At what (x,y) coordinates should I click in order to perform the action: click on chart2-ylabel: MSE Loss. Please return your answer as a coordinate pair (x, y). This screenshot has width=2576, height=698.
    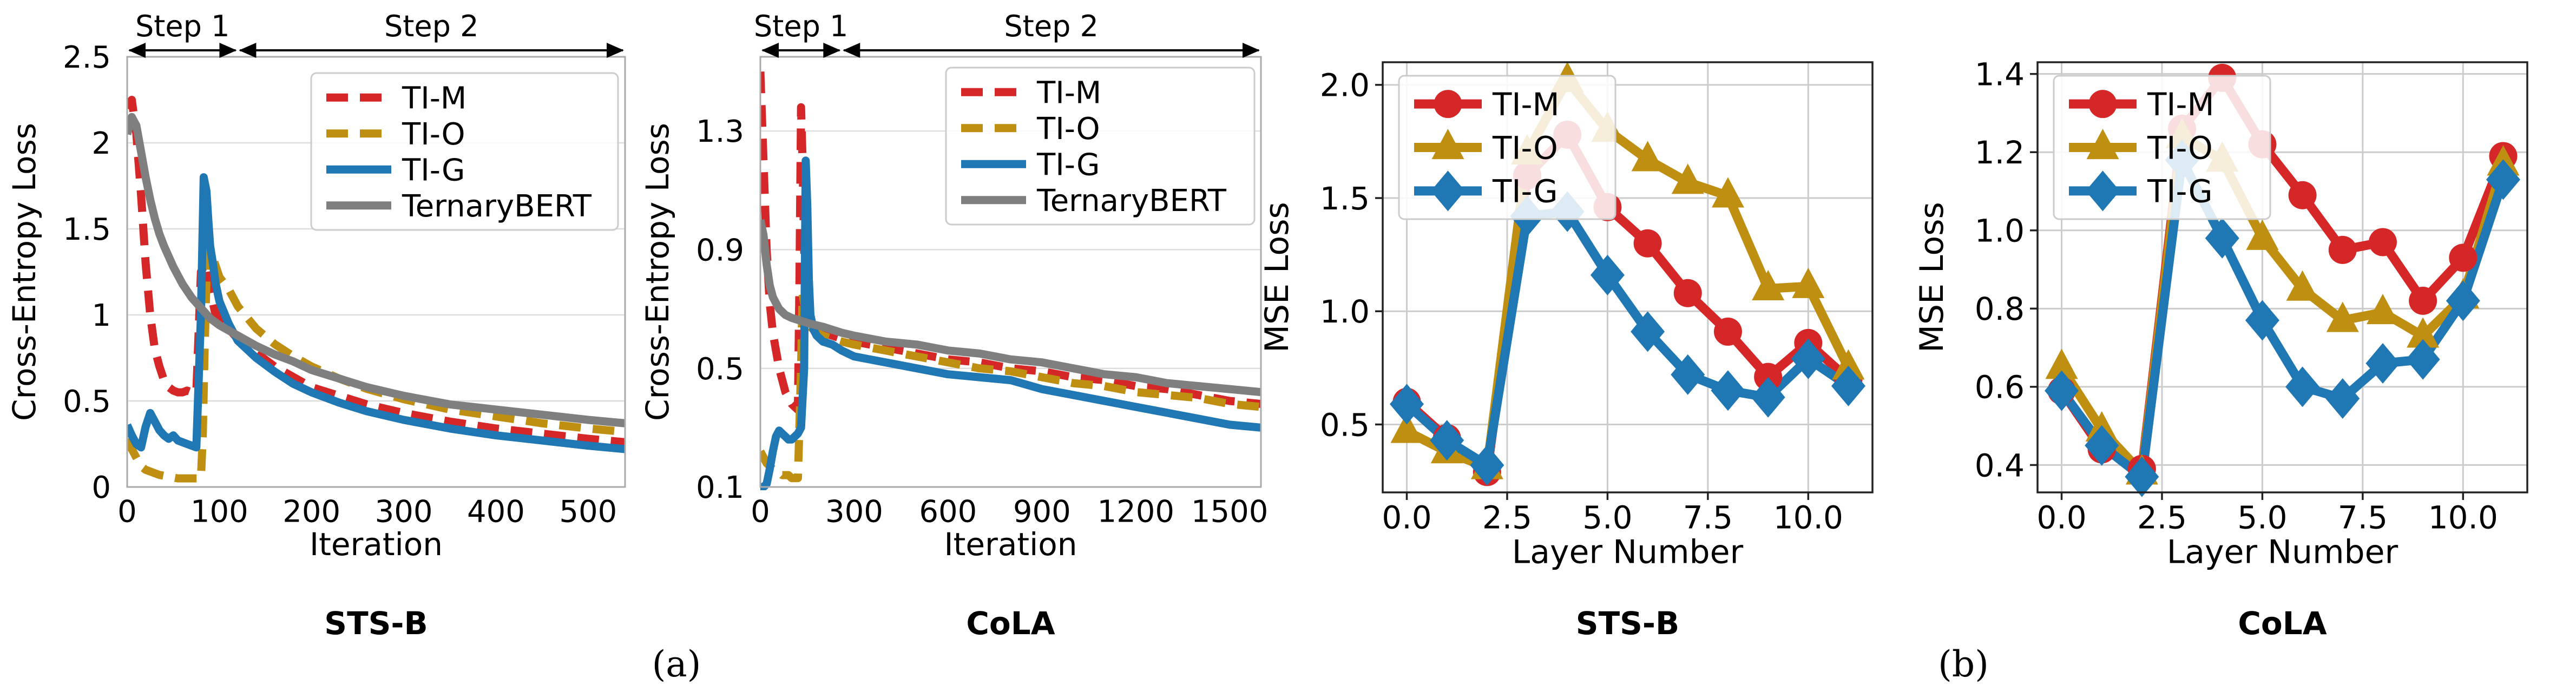
    Looking at the image, I should click on (1277, 277).